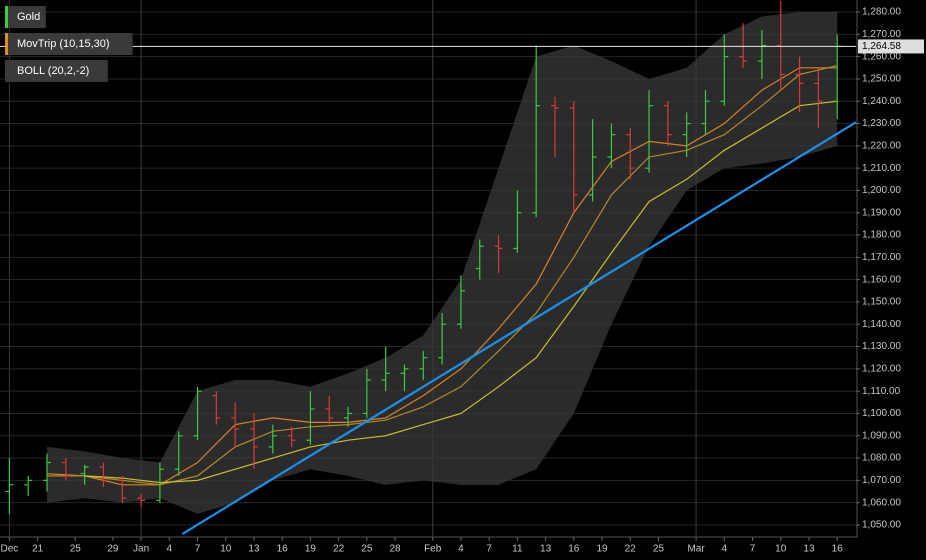  I want to click on x-tick-label: 28, so click(396, 549).